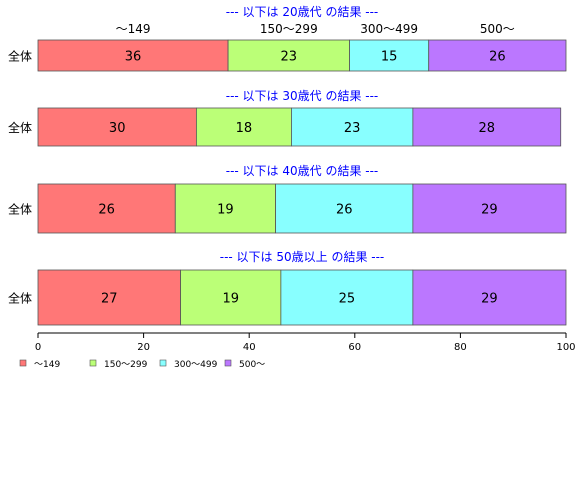  I want to click on panel-title: --- 以下は 50歳以上 の結果 ---, so click(302, 257).